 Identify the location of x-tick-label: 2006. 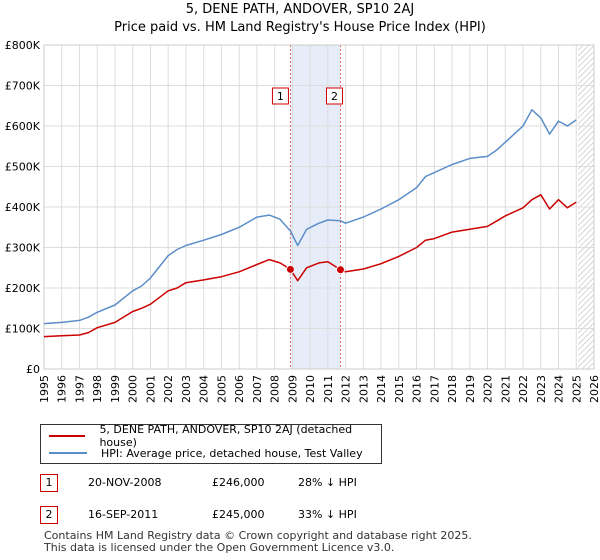
(239, 389).